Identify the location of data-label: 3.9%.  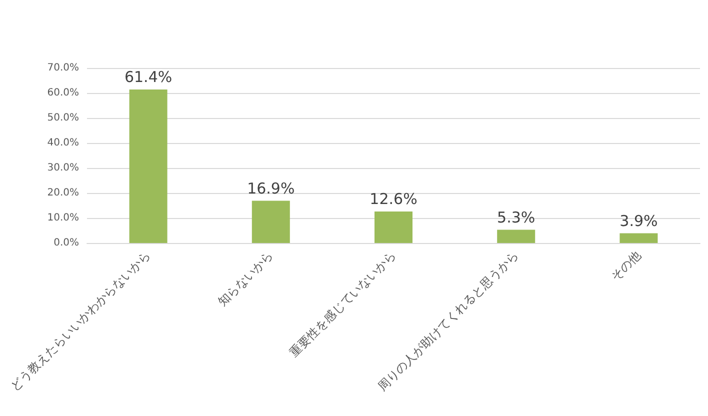
(639, 221).